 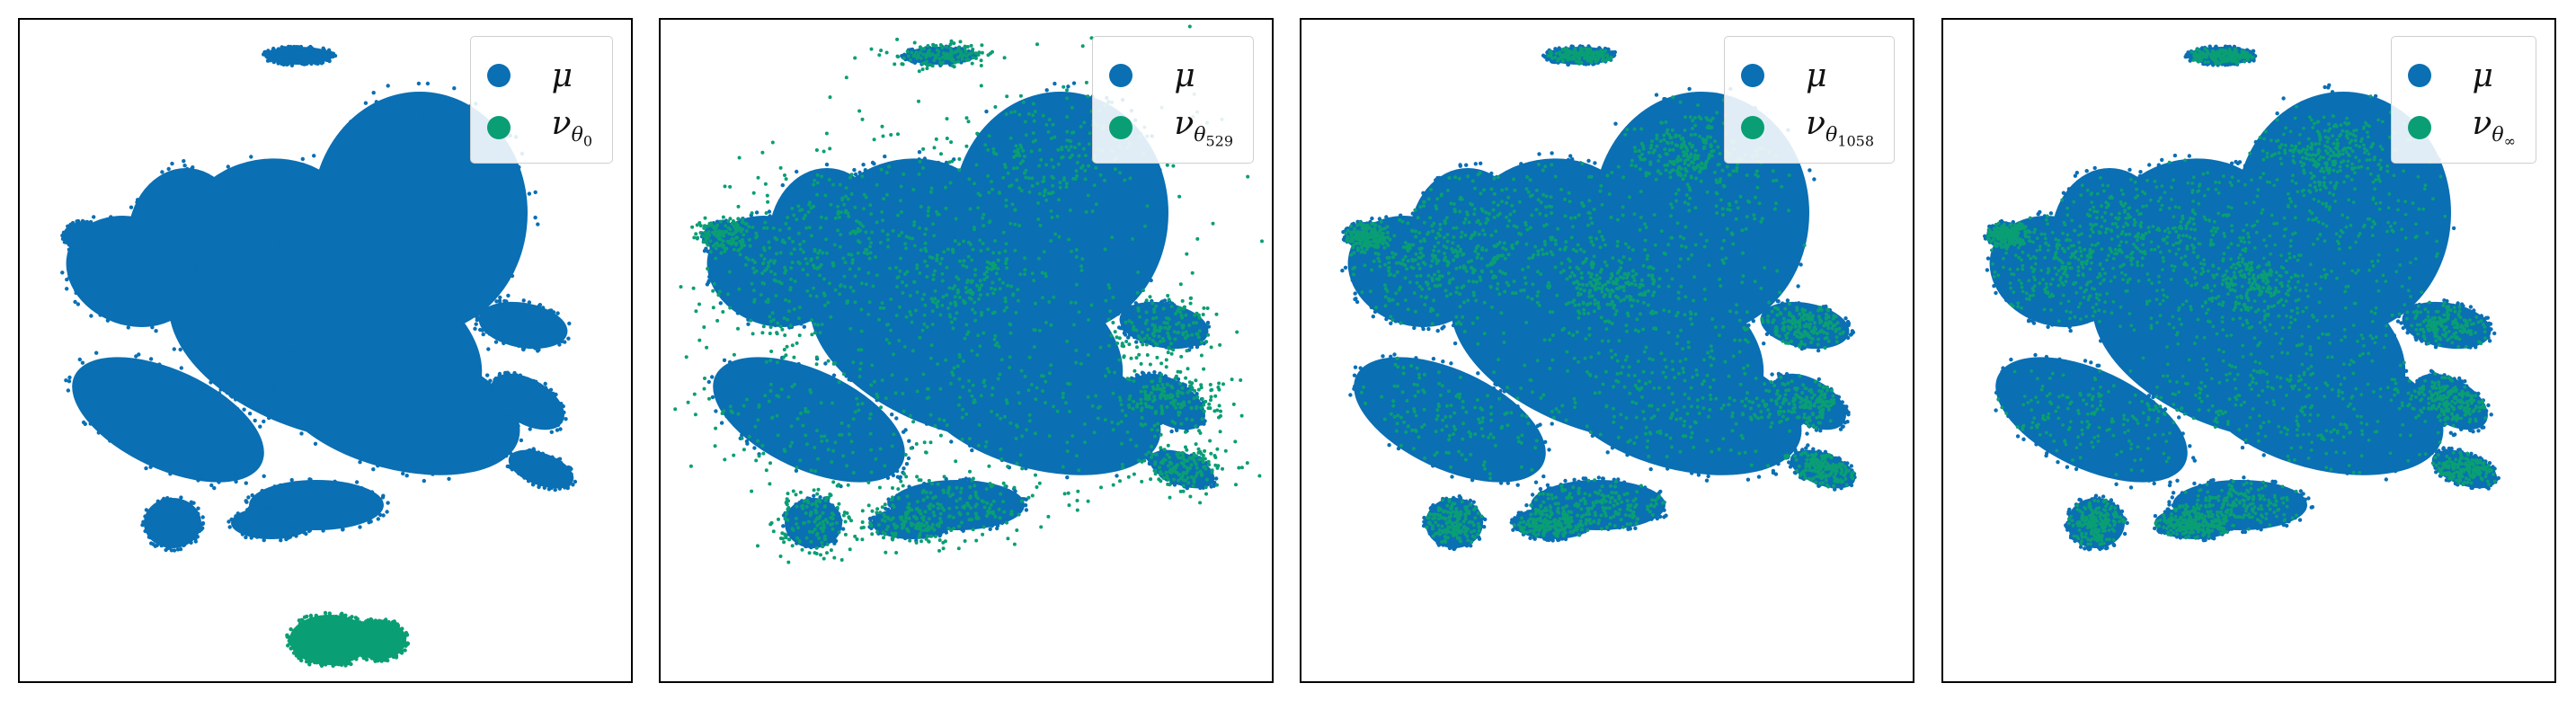 What do you see at coordinates (809, 420) in the screenshot?
I see `mu-cluster` at bounding box center [809, 420].